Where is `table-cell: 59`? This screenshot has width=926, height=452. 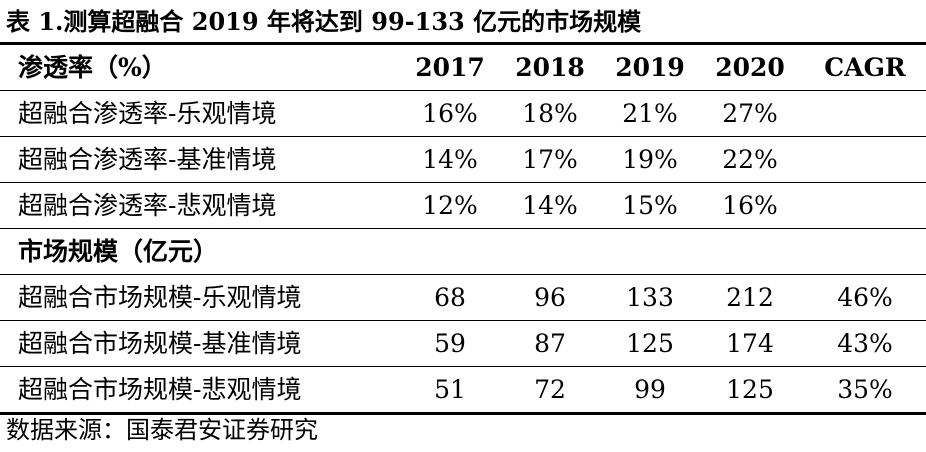
table-cell: 59 is located at coordinates (450, 343).